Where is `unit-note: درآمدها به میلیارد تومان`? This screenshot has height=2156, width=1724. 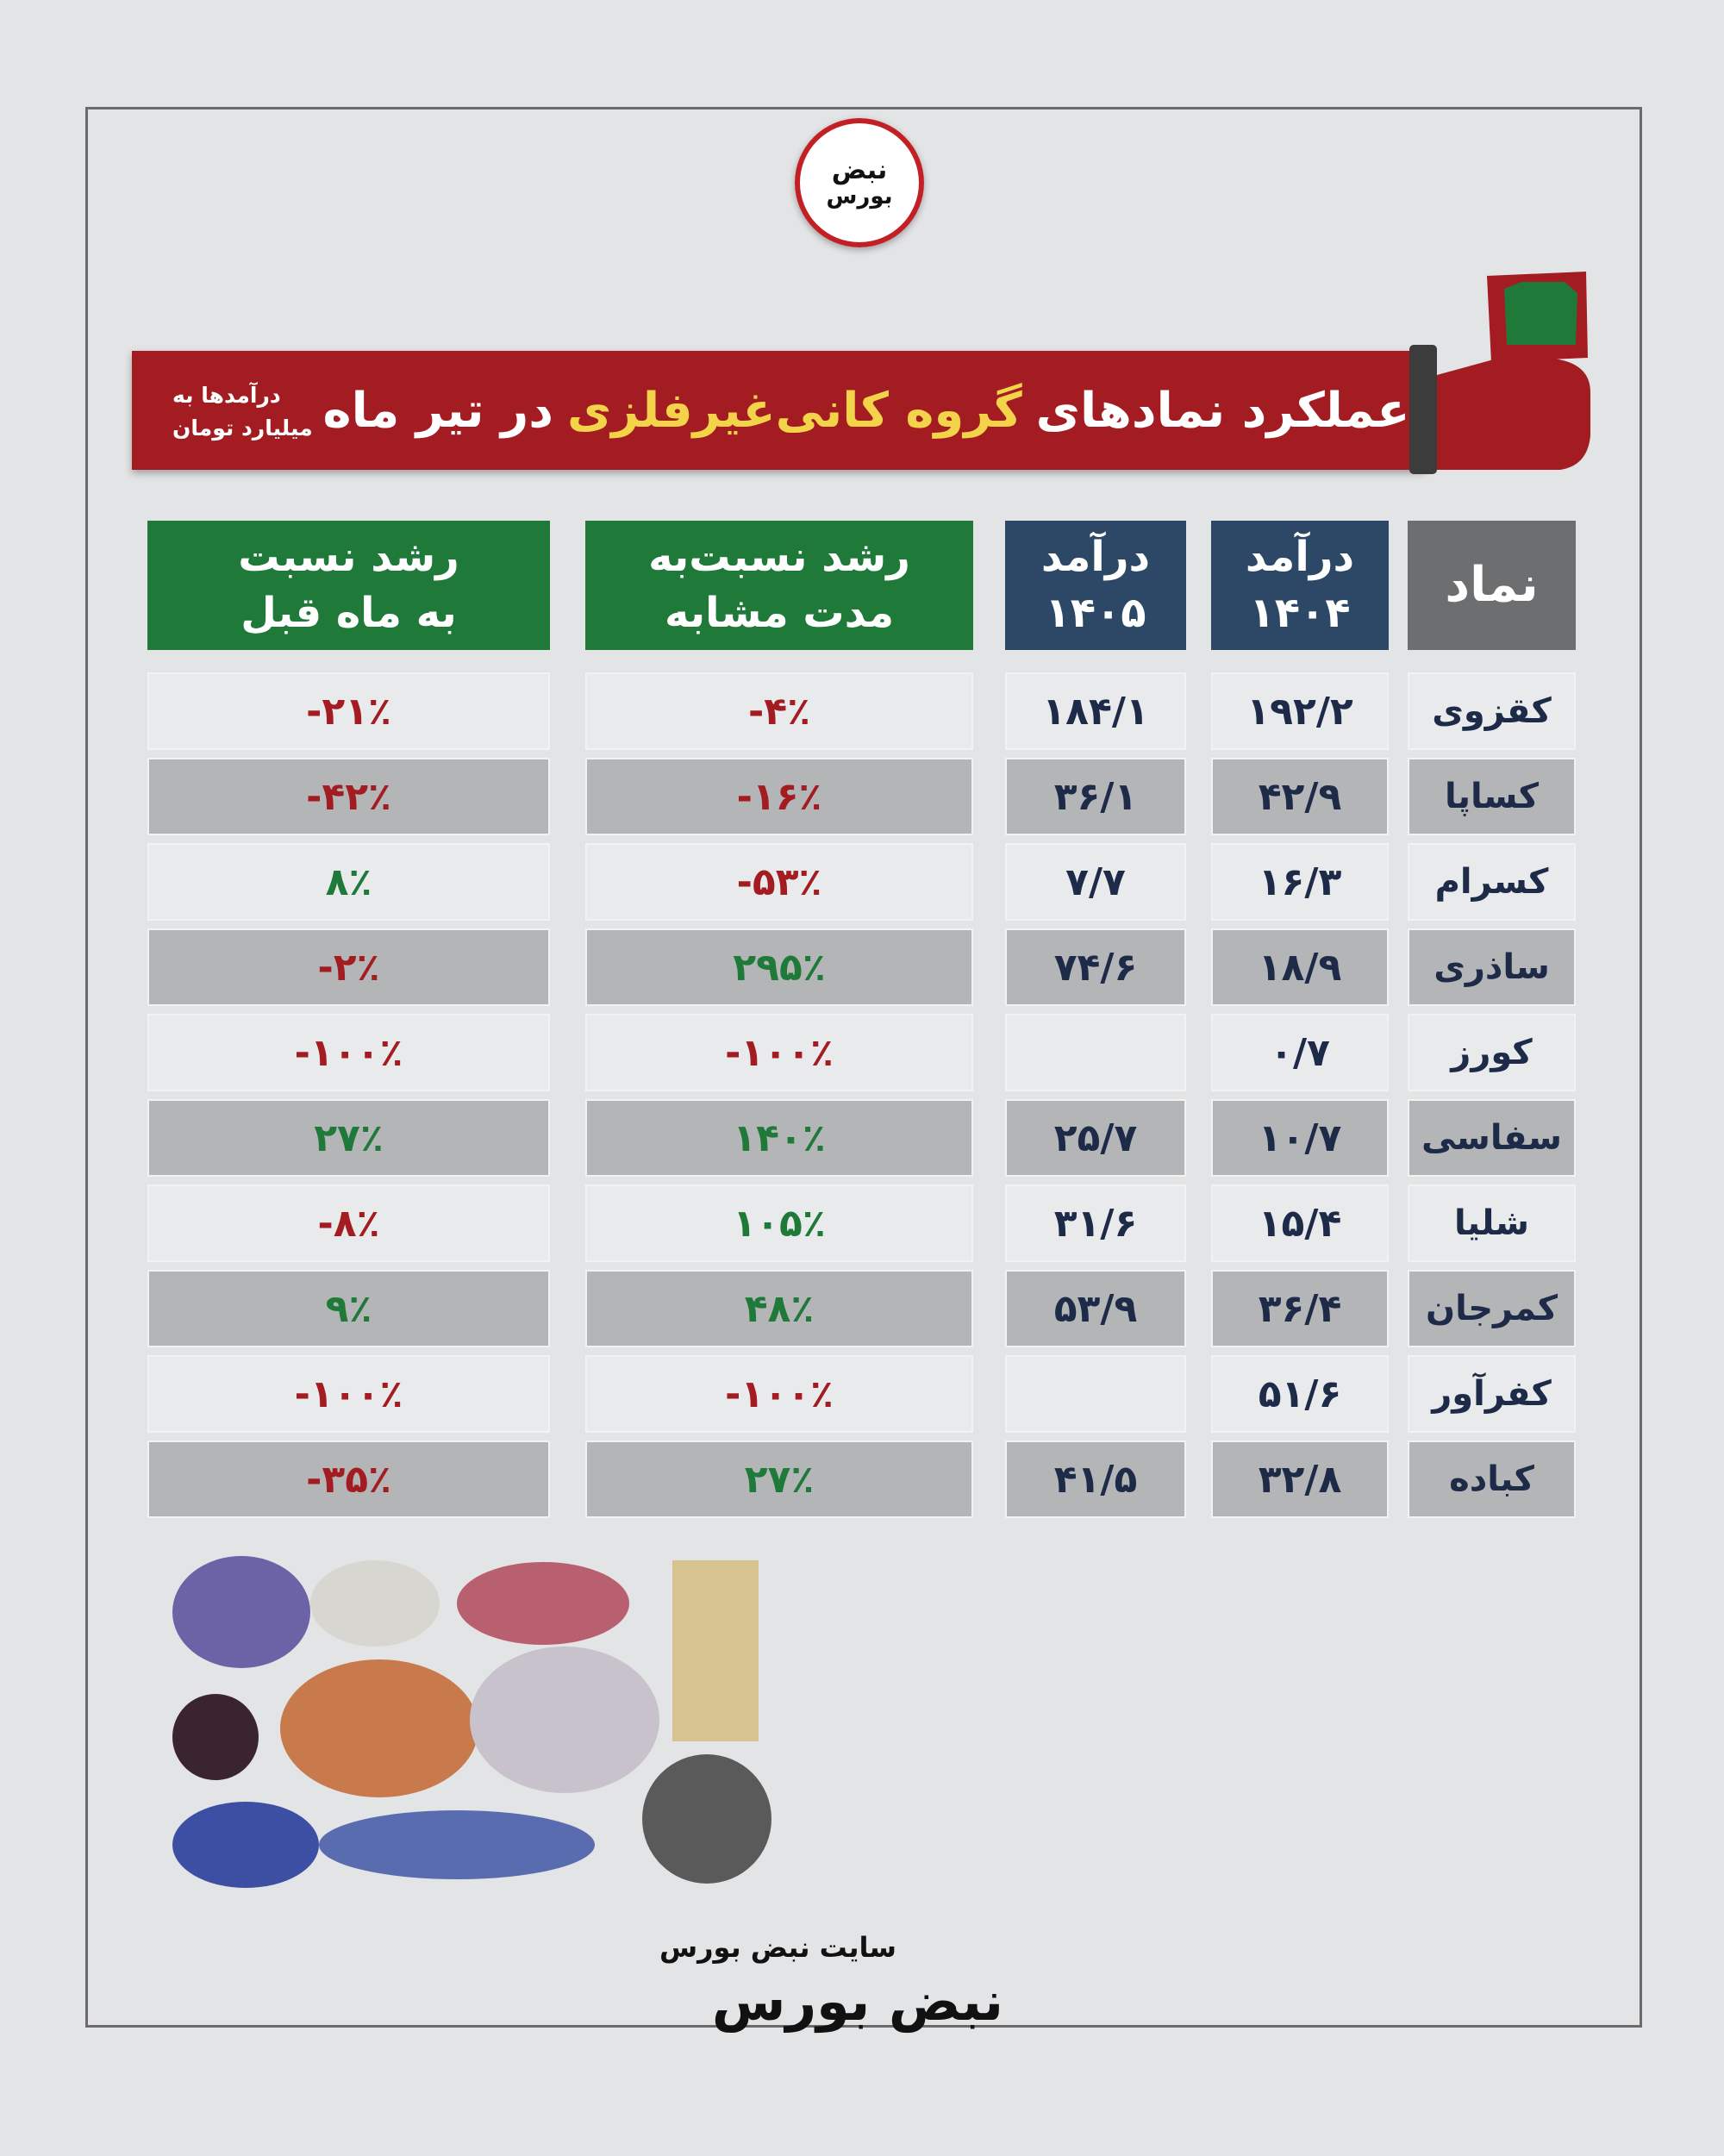
unit-note: درآمدها به میلیارد تومان is located at coordinates (254, 412).